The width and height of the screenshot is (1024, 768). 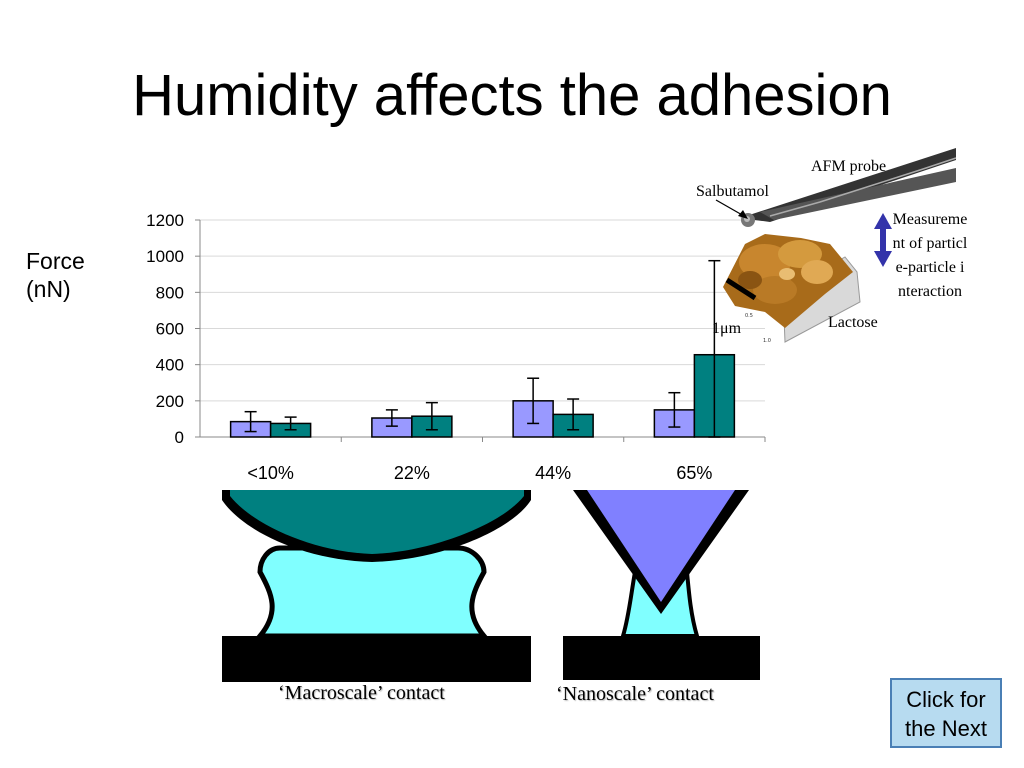 What do you see at coordinates (694, 473) in the screenshot?
I see `x-tick-label: 65%` at bounding box center [694, 473].